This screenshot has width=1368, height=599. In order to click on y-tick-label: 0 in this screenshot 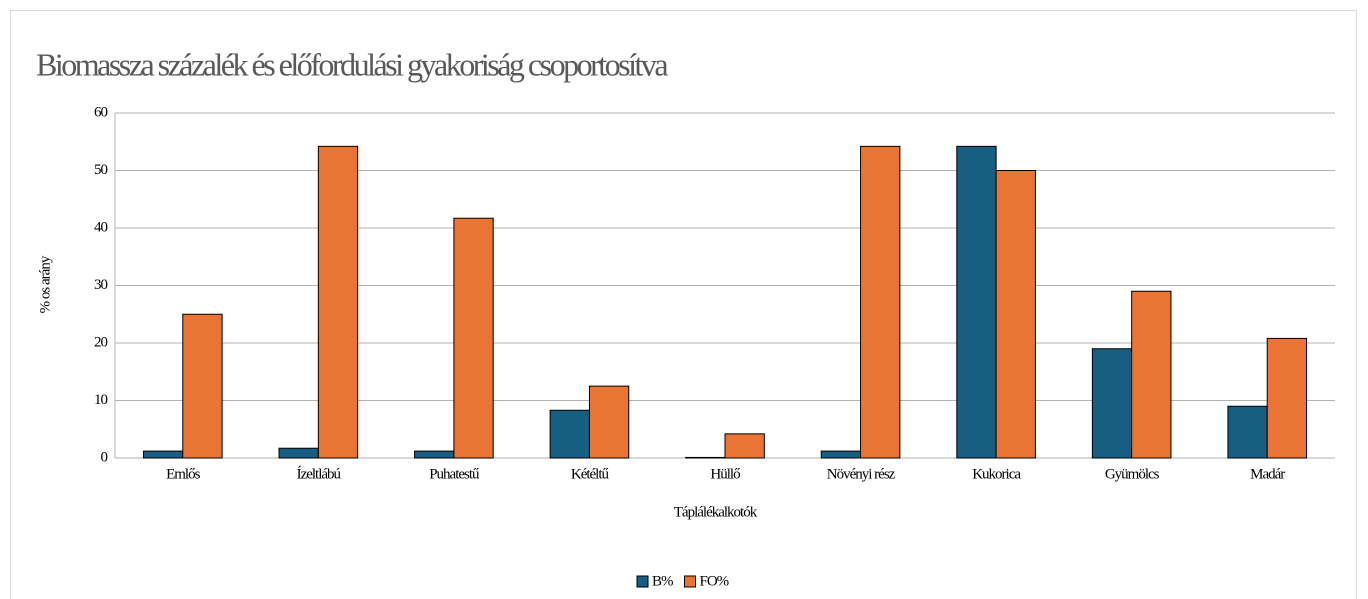, I will do `click(104, 457)`.